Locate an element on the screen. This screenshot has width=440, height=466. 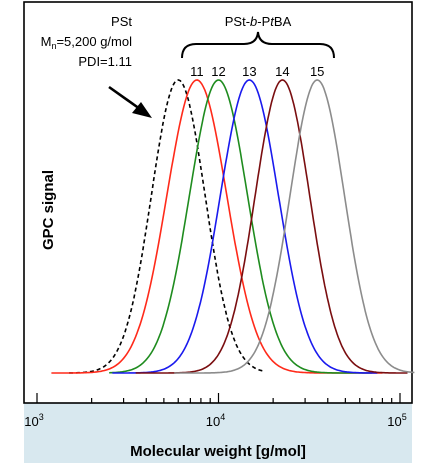
copolymer-label: PSt-b-PtBA is located at coordinates (258, 21).